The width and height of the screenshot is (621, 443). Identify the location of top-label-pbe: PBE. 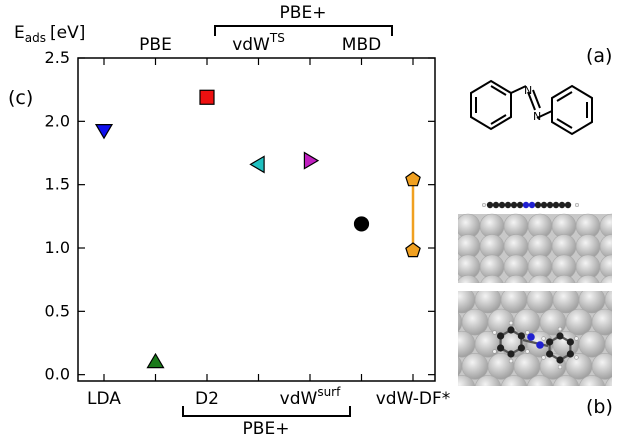
(155, 45).